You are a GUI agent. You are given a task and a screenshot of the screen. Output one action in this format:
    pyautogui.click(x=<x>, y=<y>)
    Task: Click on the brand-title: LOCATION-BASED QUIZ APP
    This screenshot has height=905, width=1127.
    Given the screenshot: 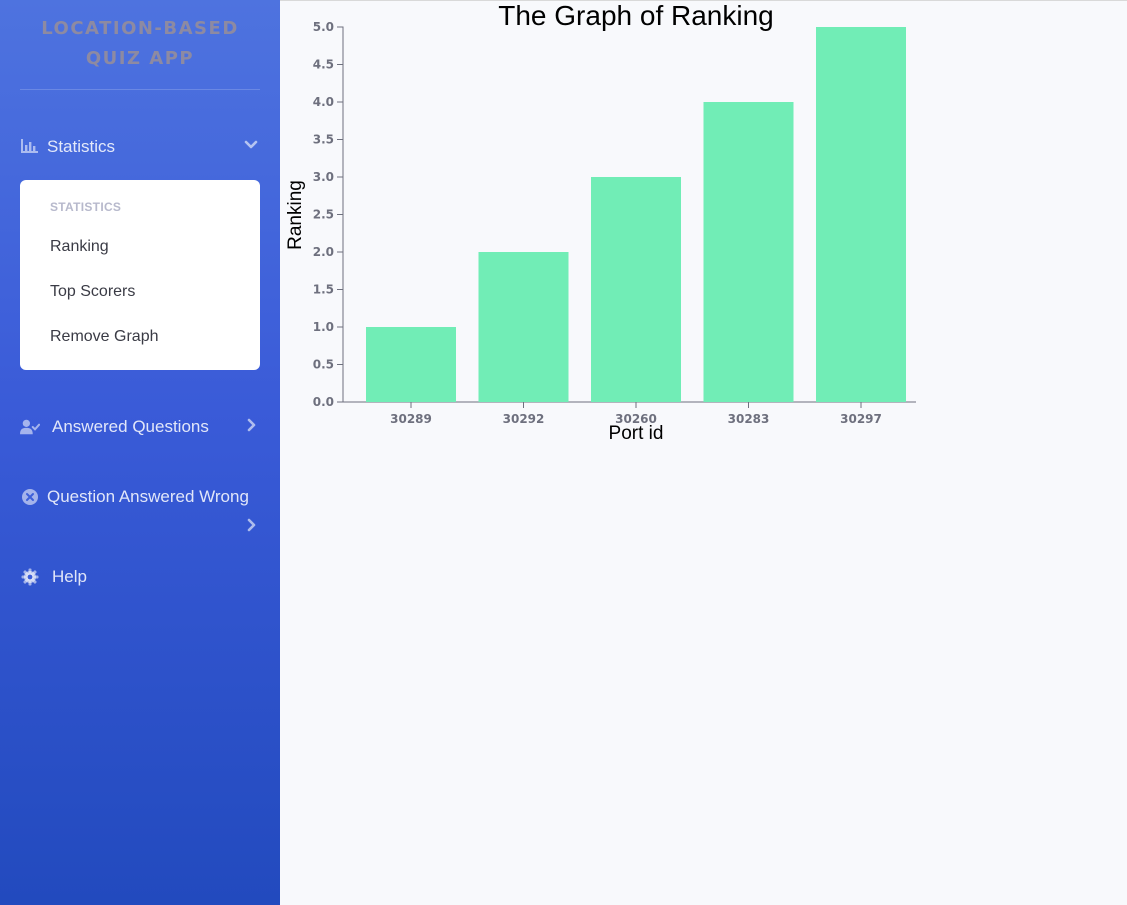 What is the action you would take?
    pyautogui.click(x=140, y=43)
    